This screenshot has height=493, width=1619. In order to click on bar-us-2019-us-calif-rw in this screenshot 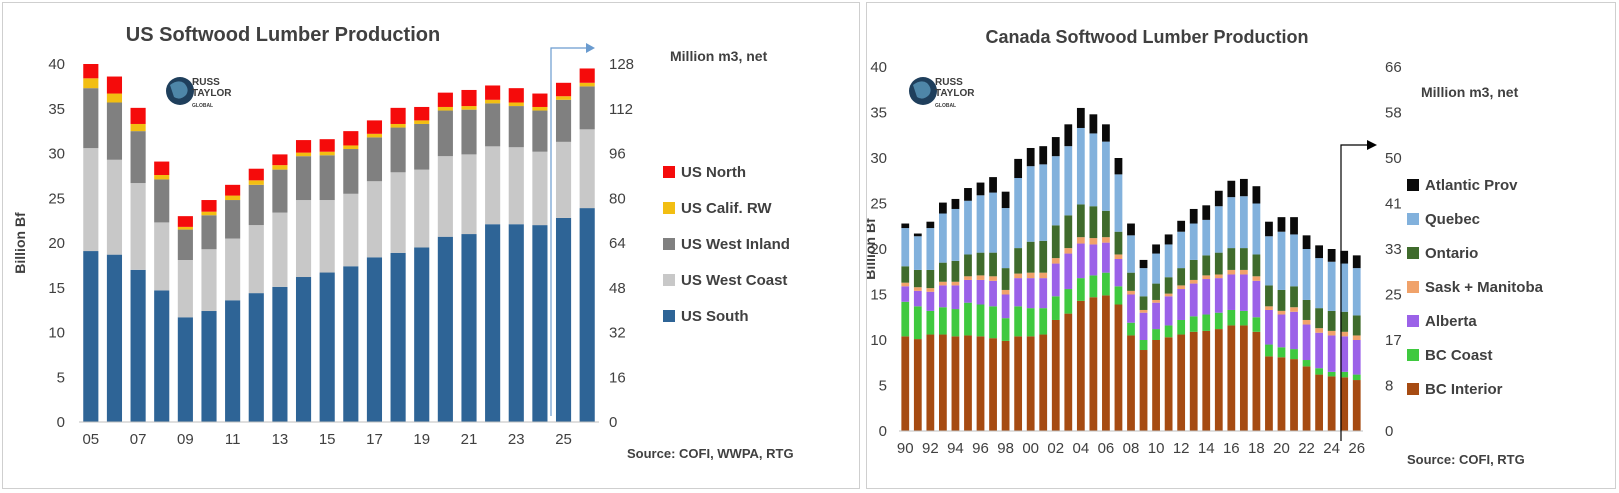, I will do `click(422, 122)`.